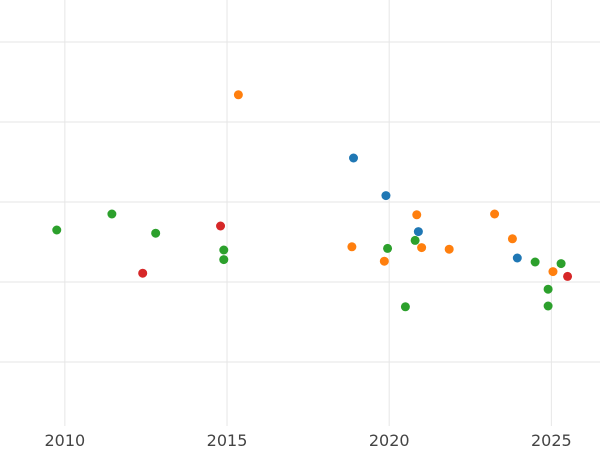 This screenshot has width=600, height=450. I want to click on x-tick-label: 2020, so click(389, 440).